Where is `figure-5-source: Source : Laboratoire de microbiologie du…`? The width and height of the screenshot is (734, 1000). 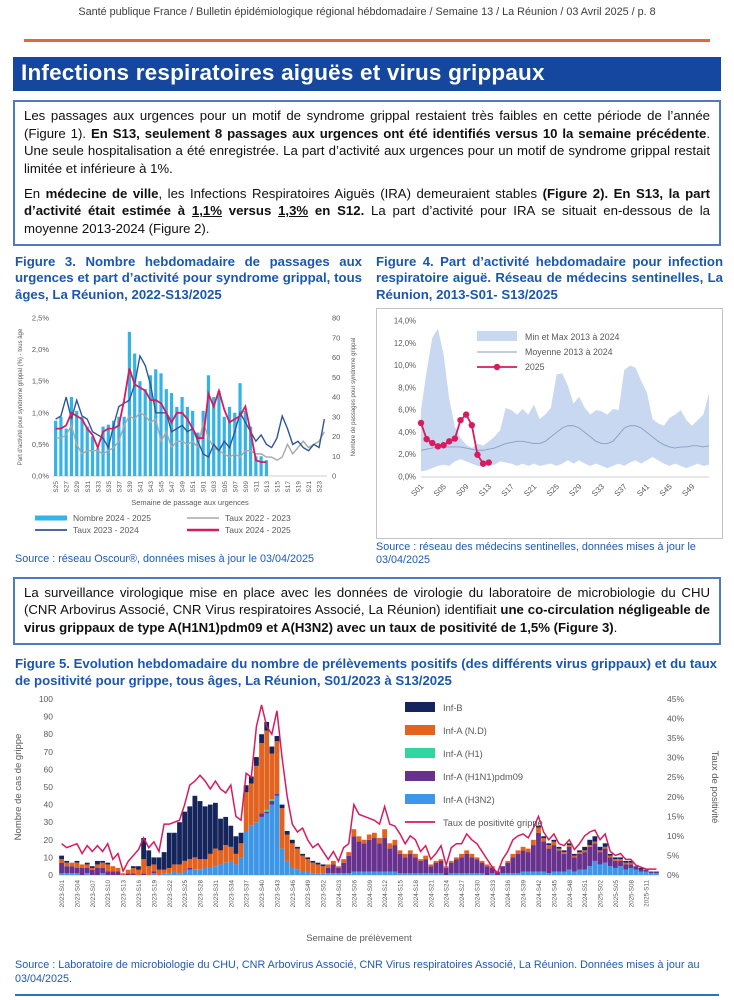
figure-5-source: Source : Laboratoire de microbiologie du… is located at coordinates (357, 972).